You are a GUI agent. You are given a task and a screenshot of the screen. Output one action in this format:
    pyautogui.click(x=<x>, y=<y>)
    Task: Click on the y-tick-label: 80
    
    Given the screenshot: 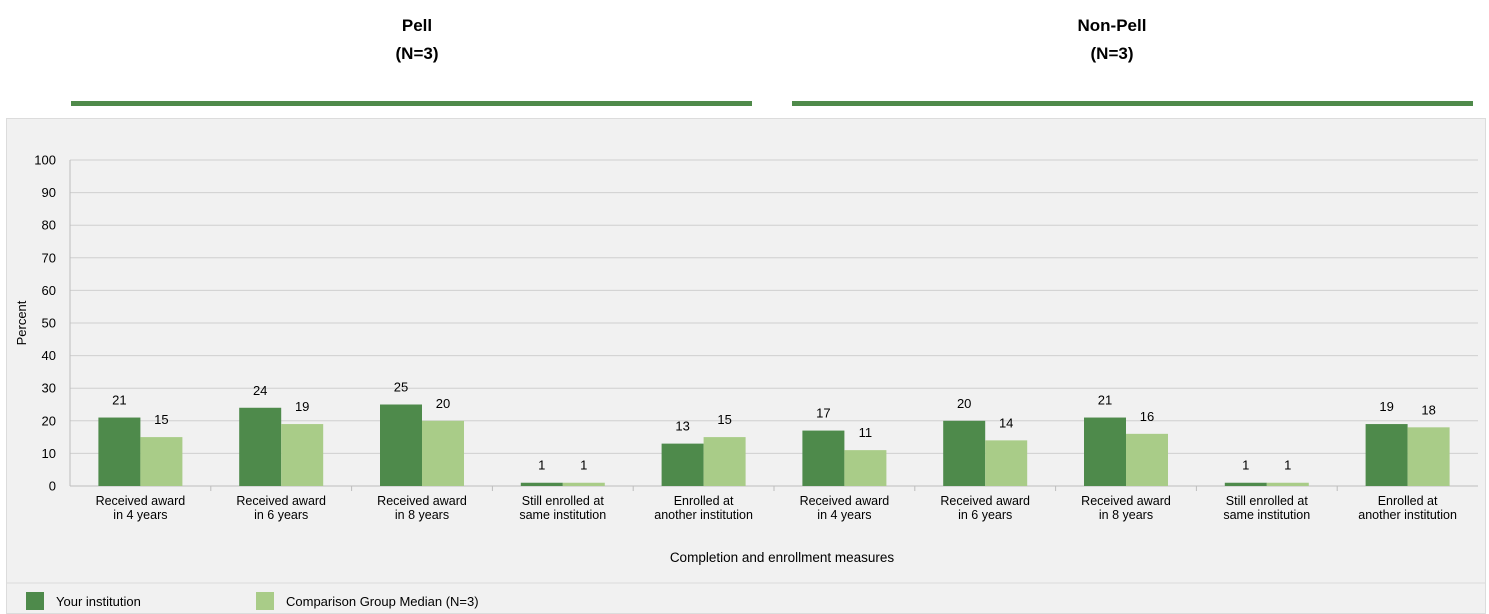 What is the action you would take?
    pyautogui.click(x=49, y=225)
    